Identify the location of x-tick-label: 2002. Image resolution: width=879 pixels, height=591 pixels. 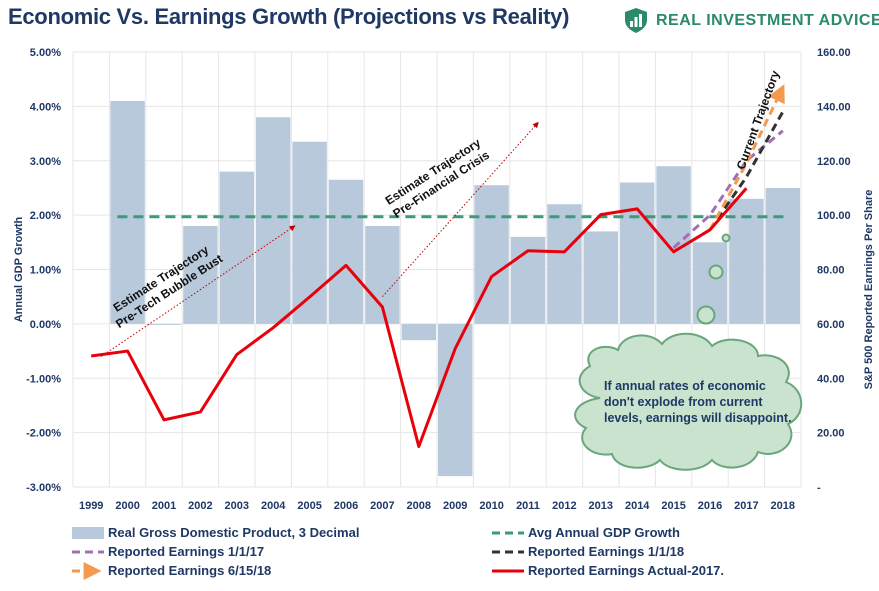
(200, 506).